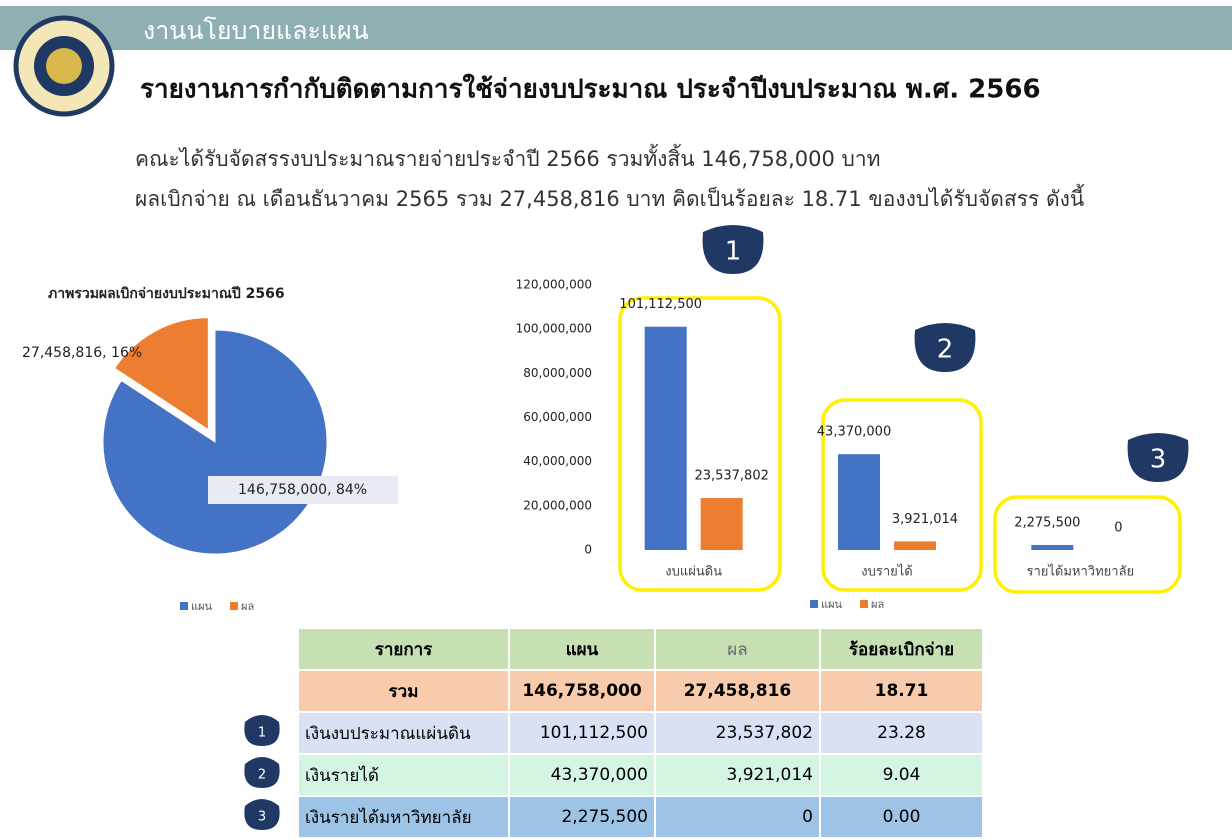 This screenshot has height=839, width=1232. What do you see at coordinates (737, 649) in the screenshot?
I see `header-cell: ผล` at bounding box center [737, 649].